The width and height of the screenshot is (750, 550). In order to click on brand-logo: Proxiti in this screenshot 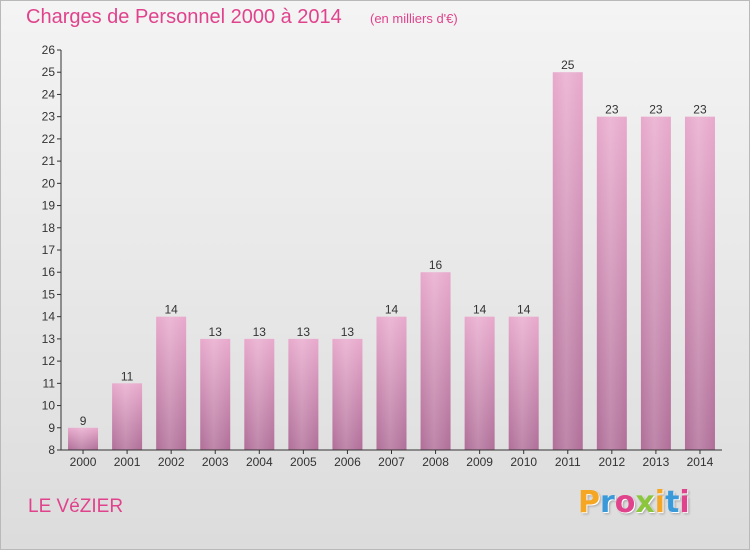, I will do `click(634, 502)`.